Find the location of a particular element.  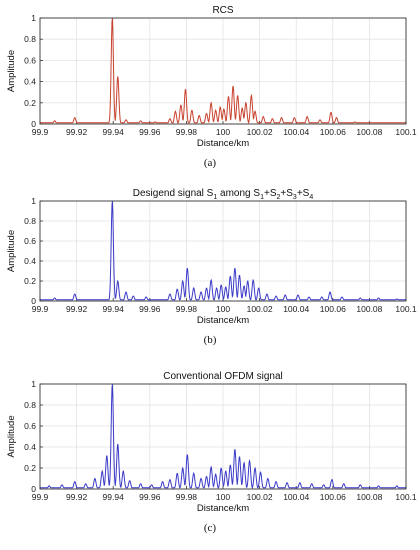

chart-title: Conventional OFDM signal is located at coordinates (223, 376).